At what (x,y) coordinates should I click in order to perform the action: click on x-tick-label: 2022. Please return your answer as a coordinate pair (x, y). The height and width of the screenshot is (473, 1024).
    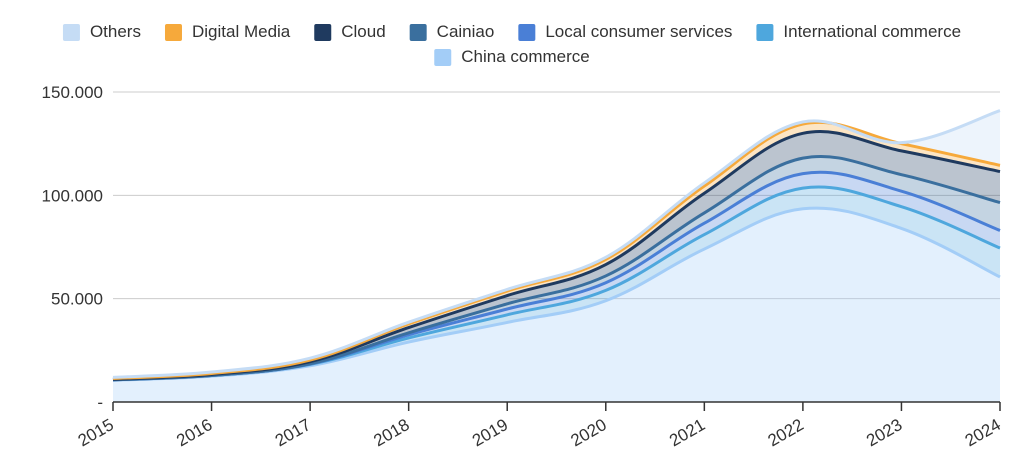
    Looking at the image, I should click on (786, 432).